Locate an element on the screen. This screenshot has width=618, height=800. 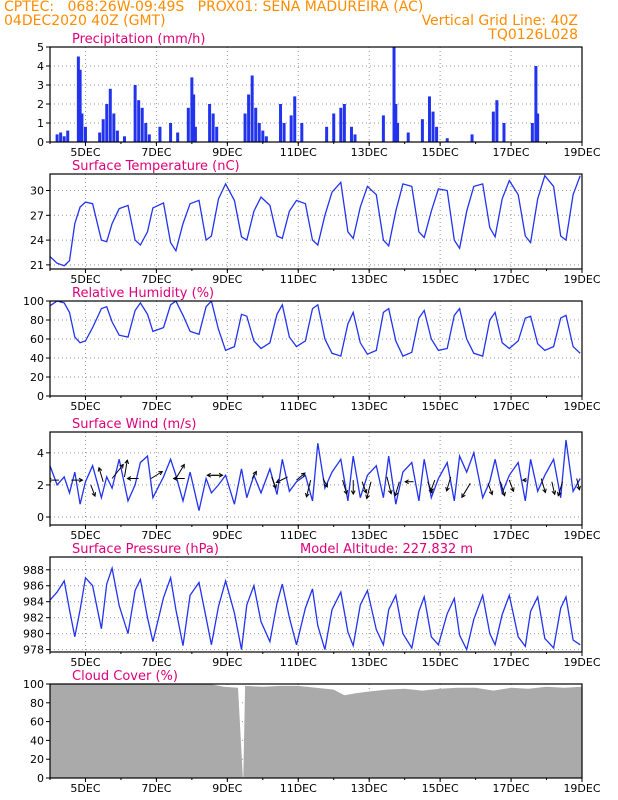
y-tick-label: 24 is located at coordinates (37, 240).